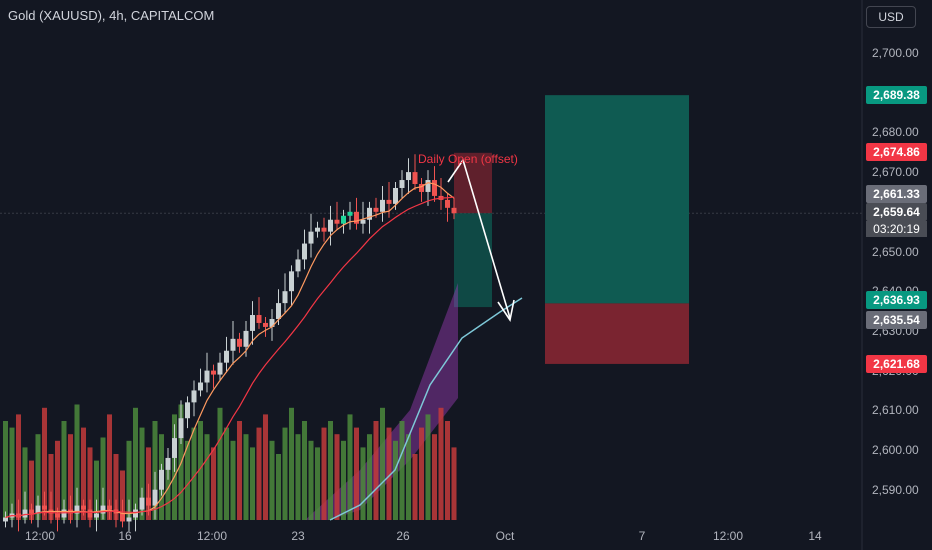 The height and width of the screenshot is (550, 932). Describe the element at coordinates (895, 132) in the screenshot. I see `y-tick-label: 2,680.00` at that location.